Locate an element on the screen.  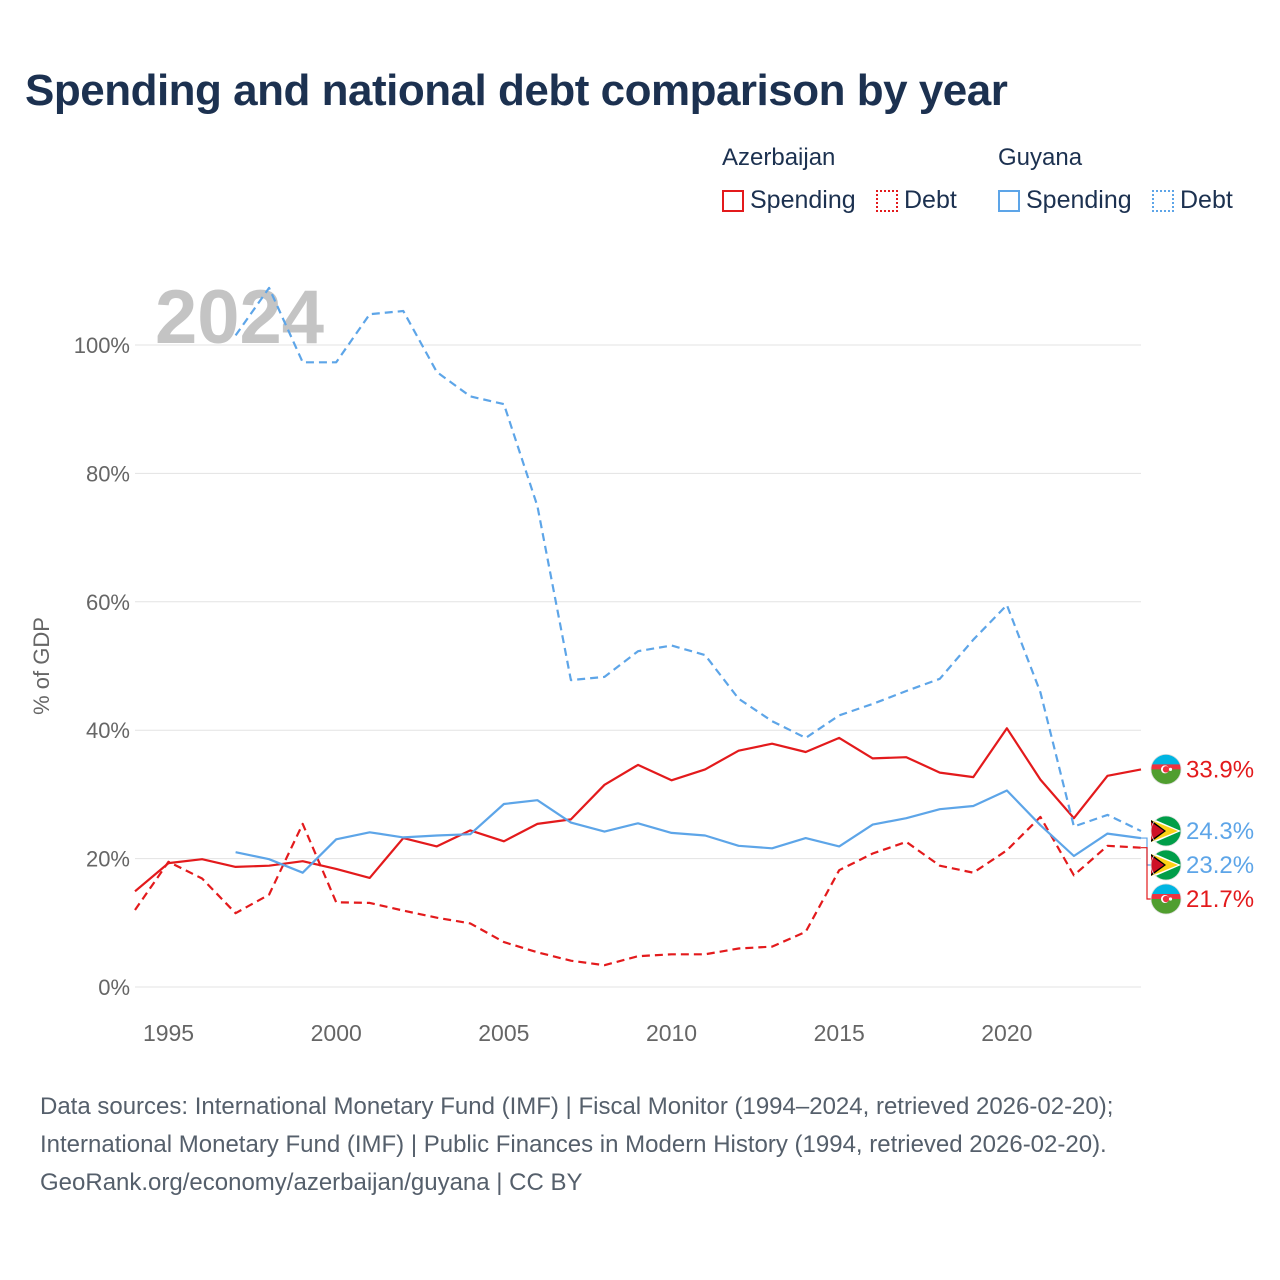
end-label-guyana-spending: 23.2% is located at coordinates (1197, 859).